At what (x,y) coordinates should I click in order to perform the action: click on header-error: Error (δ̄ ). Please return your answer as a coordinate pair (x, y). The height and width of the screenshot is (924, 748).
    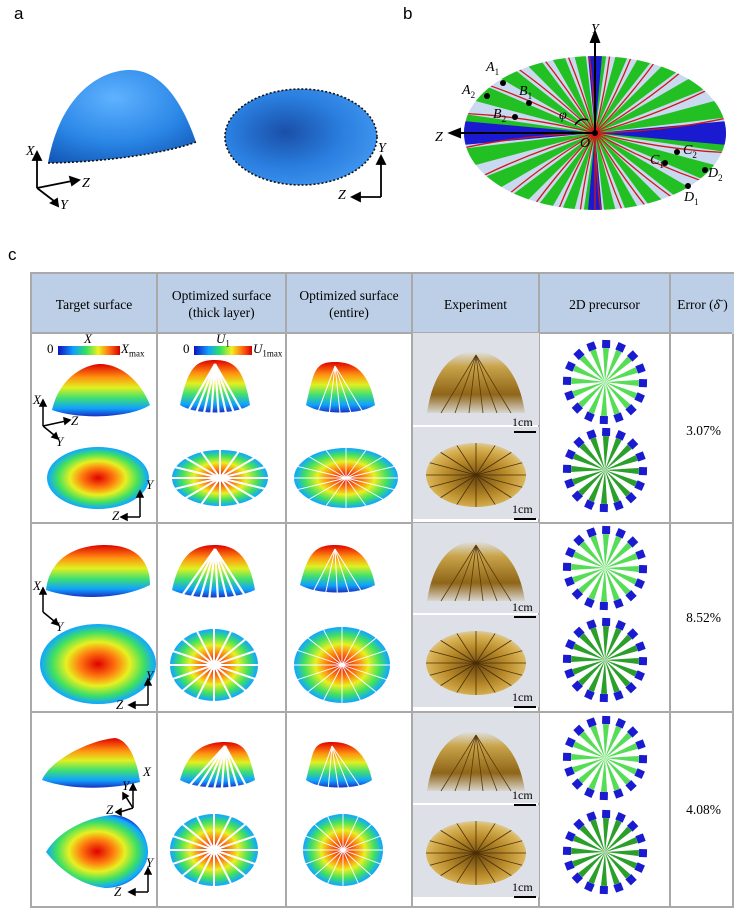
    Looking at the image, I should click on (702, 304).